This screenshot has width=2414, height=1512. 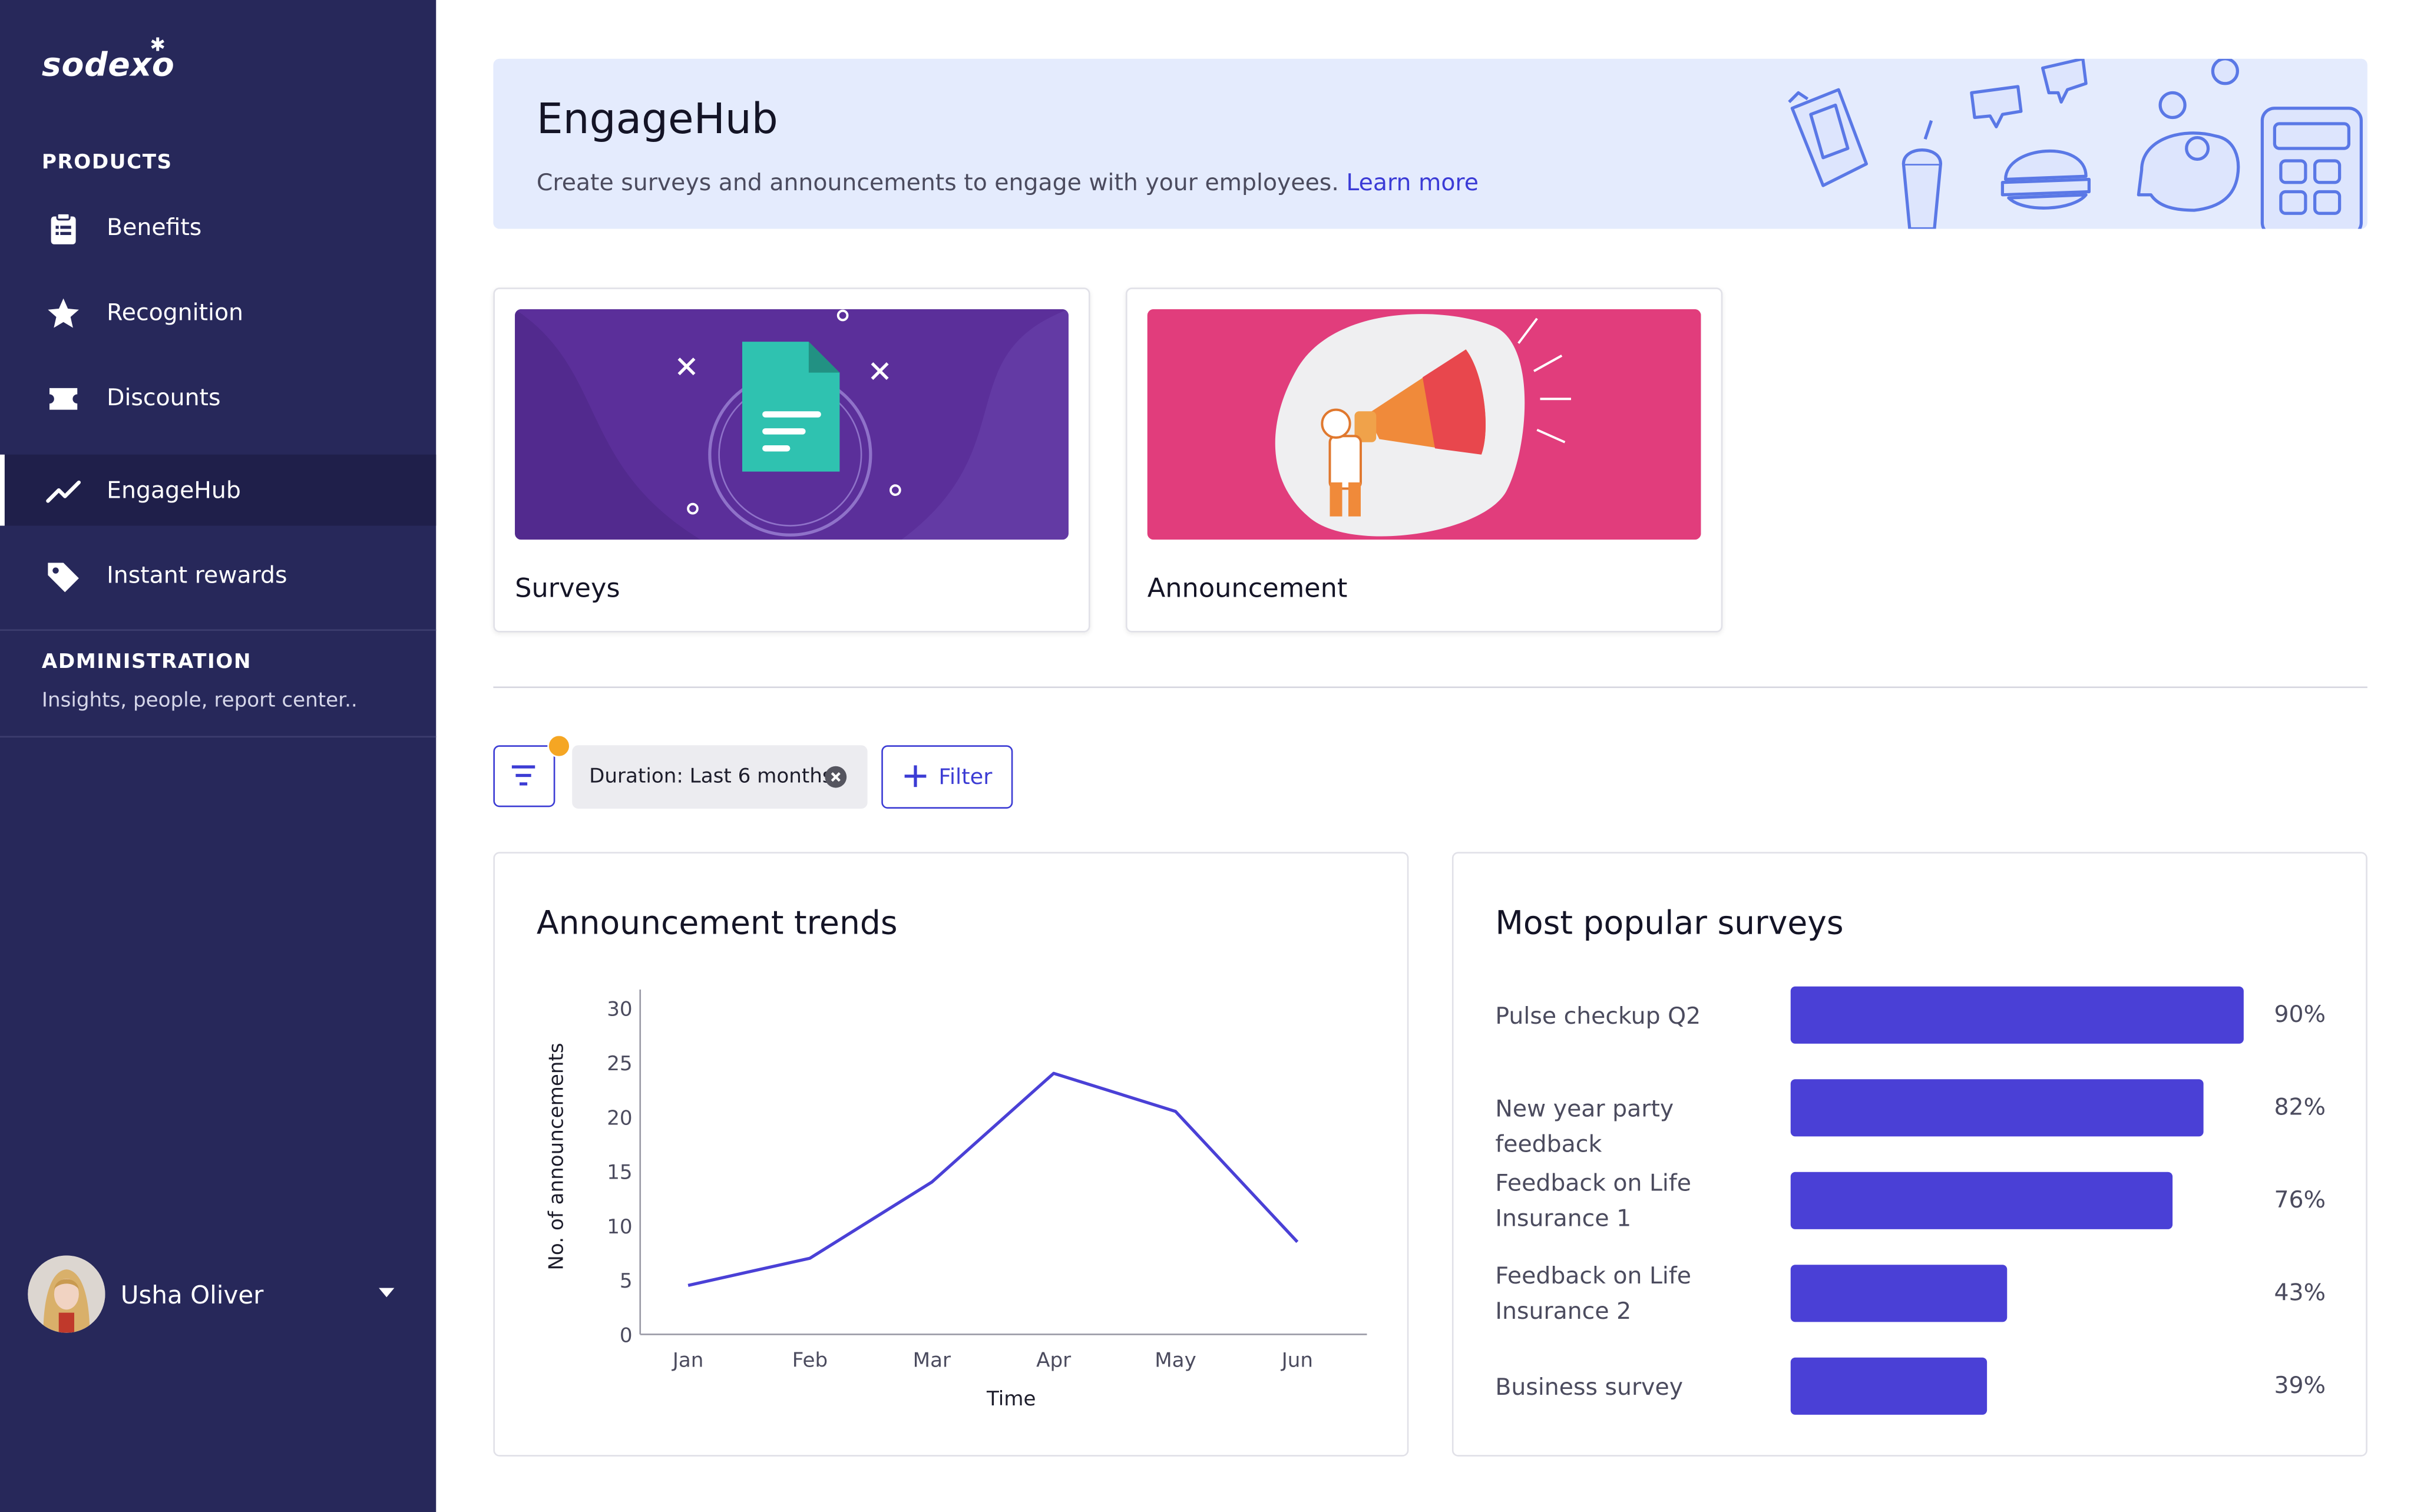 I want to click on survey-label: Feedback on Life Insurance 2, so click(x=1638, y=1294).